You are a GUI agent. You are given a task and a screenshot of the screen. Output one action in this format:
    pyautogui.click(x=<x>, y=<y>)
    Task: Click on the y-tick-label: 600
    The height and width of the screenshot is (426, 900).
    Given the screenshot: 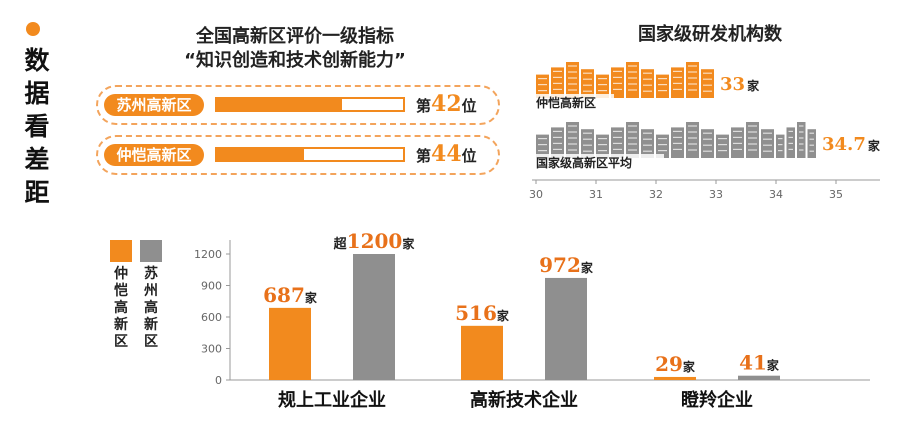 What is the action you would take?
    pyautogui.click(x=211, y=317)
    